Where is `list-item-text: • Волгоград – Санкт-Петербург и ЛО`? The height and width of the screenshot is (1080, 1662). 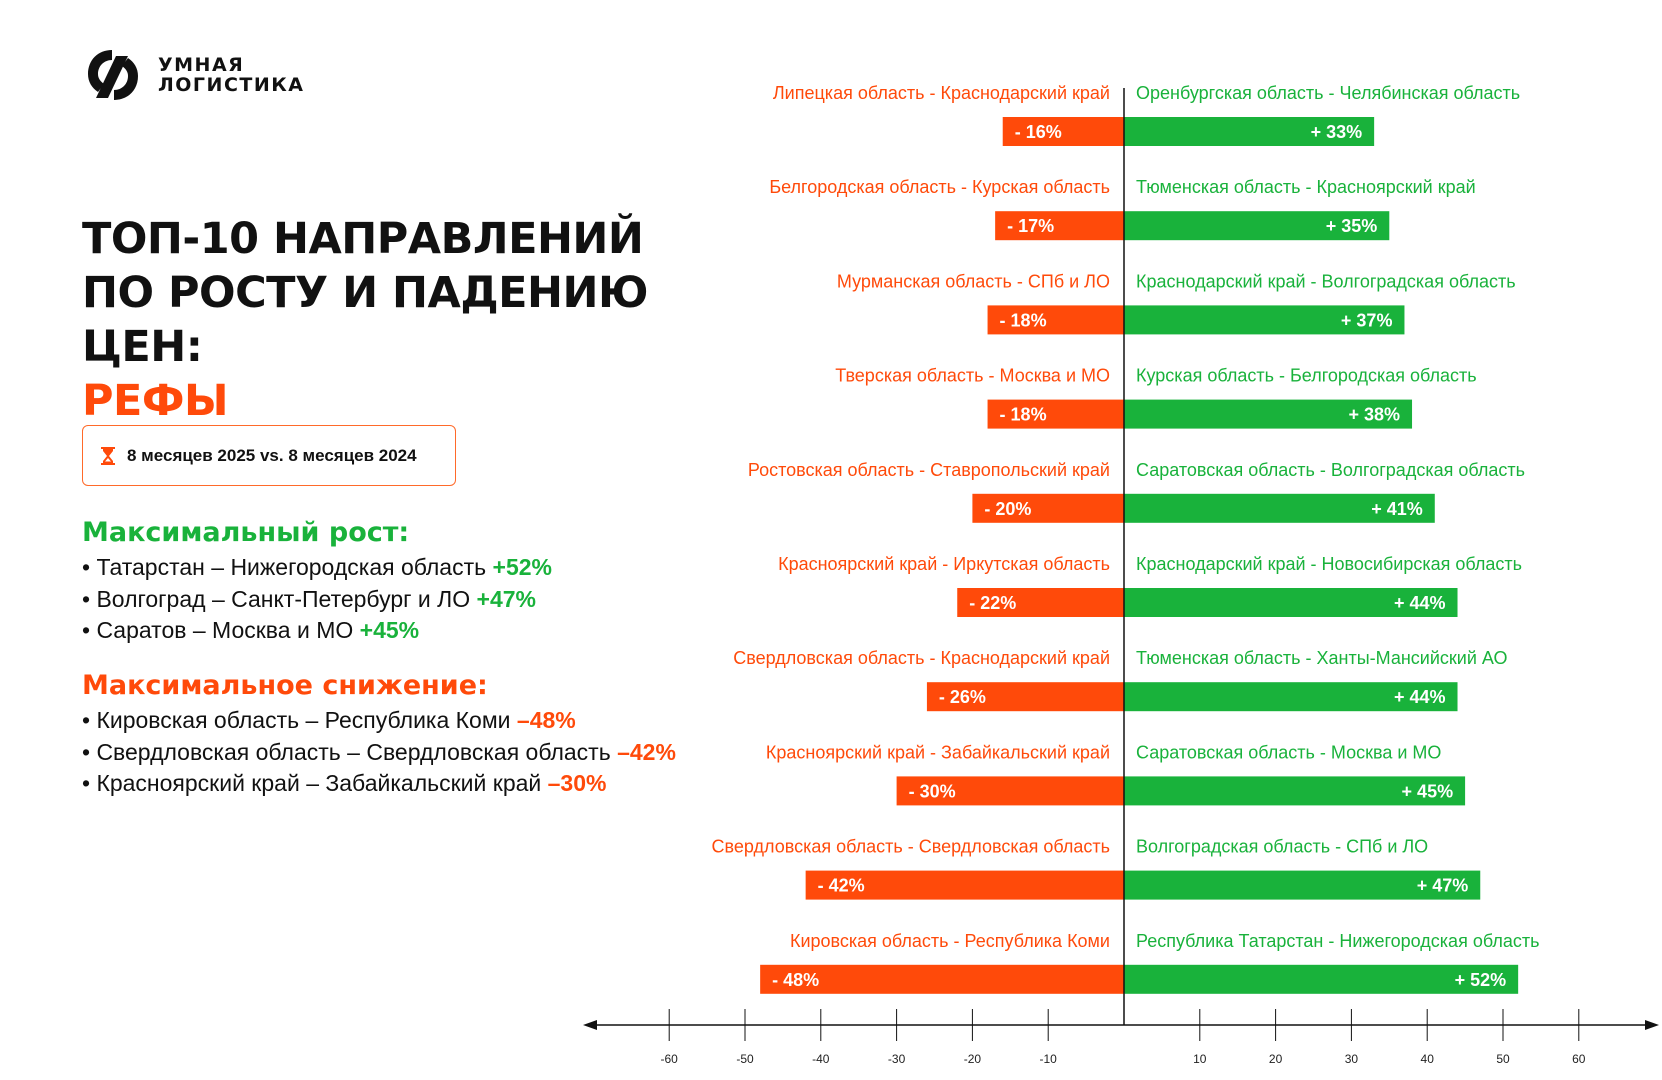 list-item-text: • Волгоград – Санкт-Петербург и ЛО is located at coordinates (279, 598).